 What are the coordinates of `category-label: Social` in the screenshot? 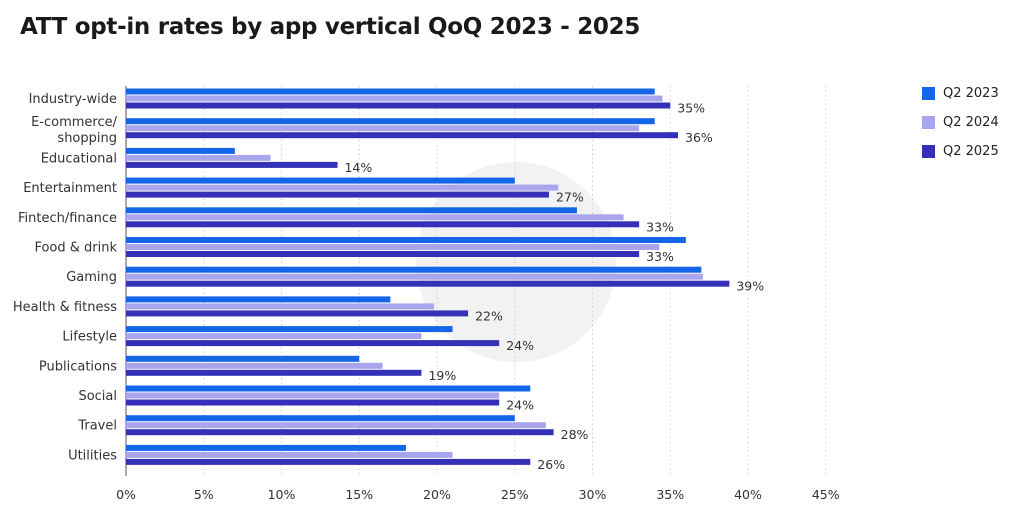 It's located at (97, 396).